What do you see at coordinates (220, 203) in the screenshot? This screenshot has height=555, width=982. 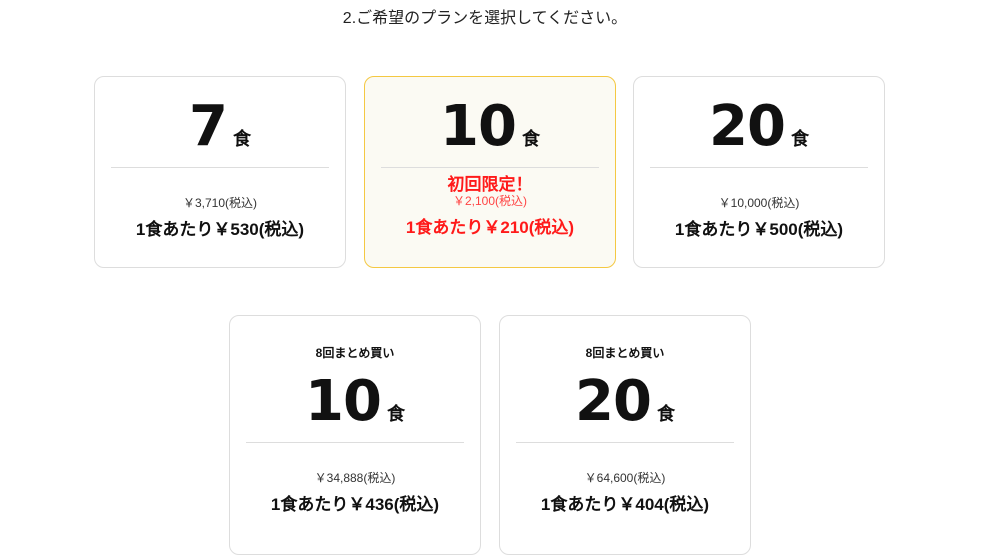 I see `plan-price: ￥3,710(税込)` at bounding box center [220, 203].